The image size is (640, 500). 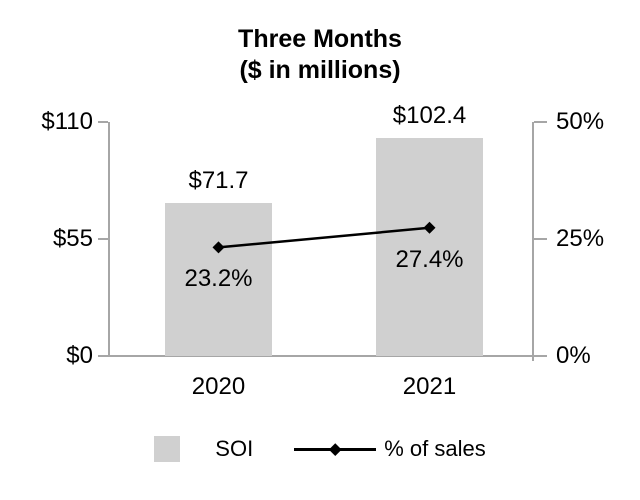 I want to click on line-point-label: 23.2%, so click(x=218, y=279).